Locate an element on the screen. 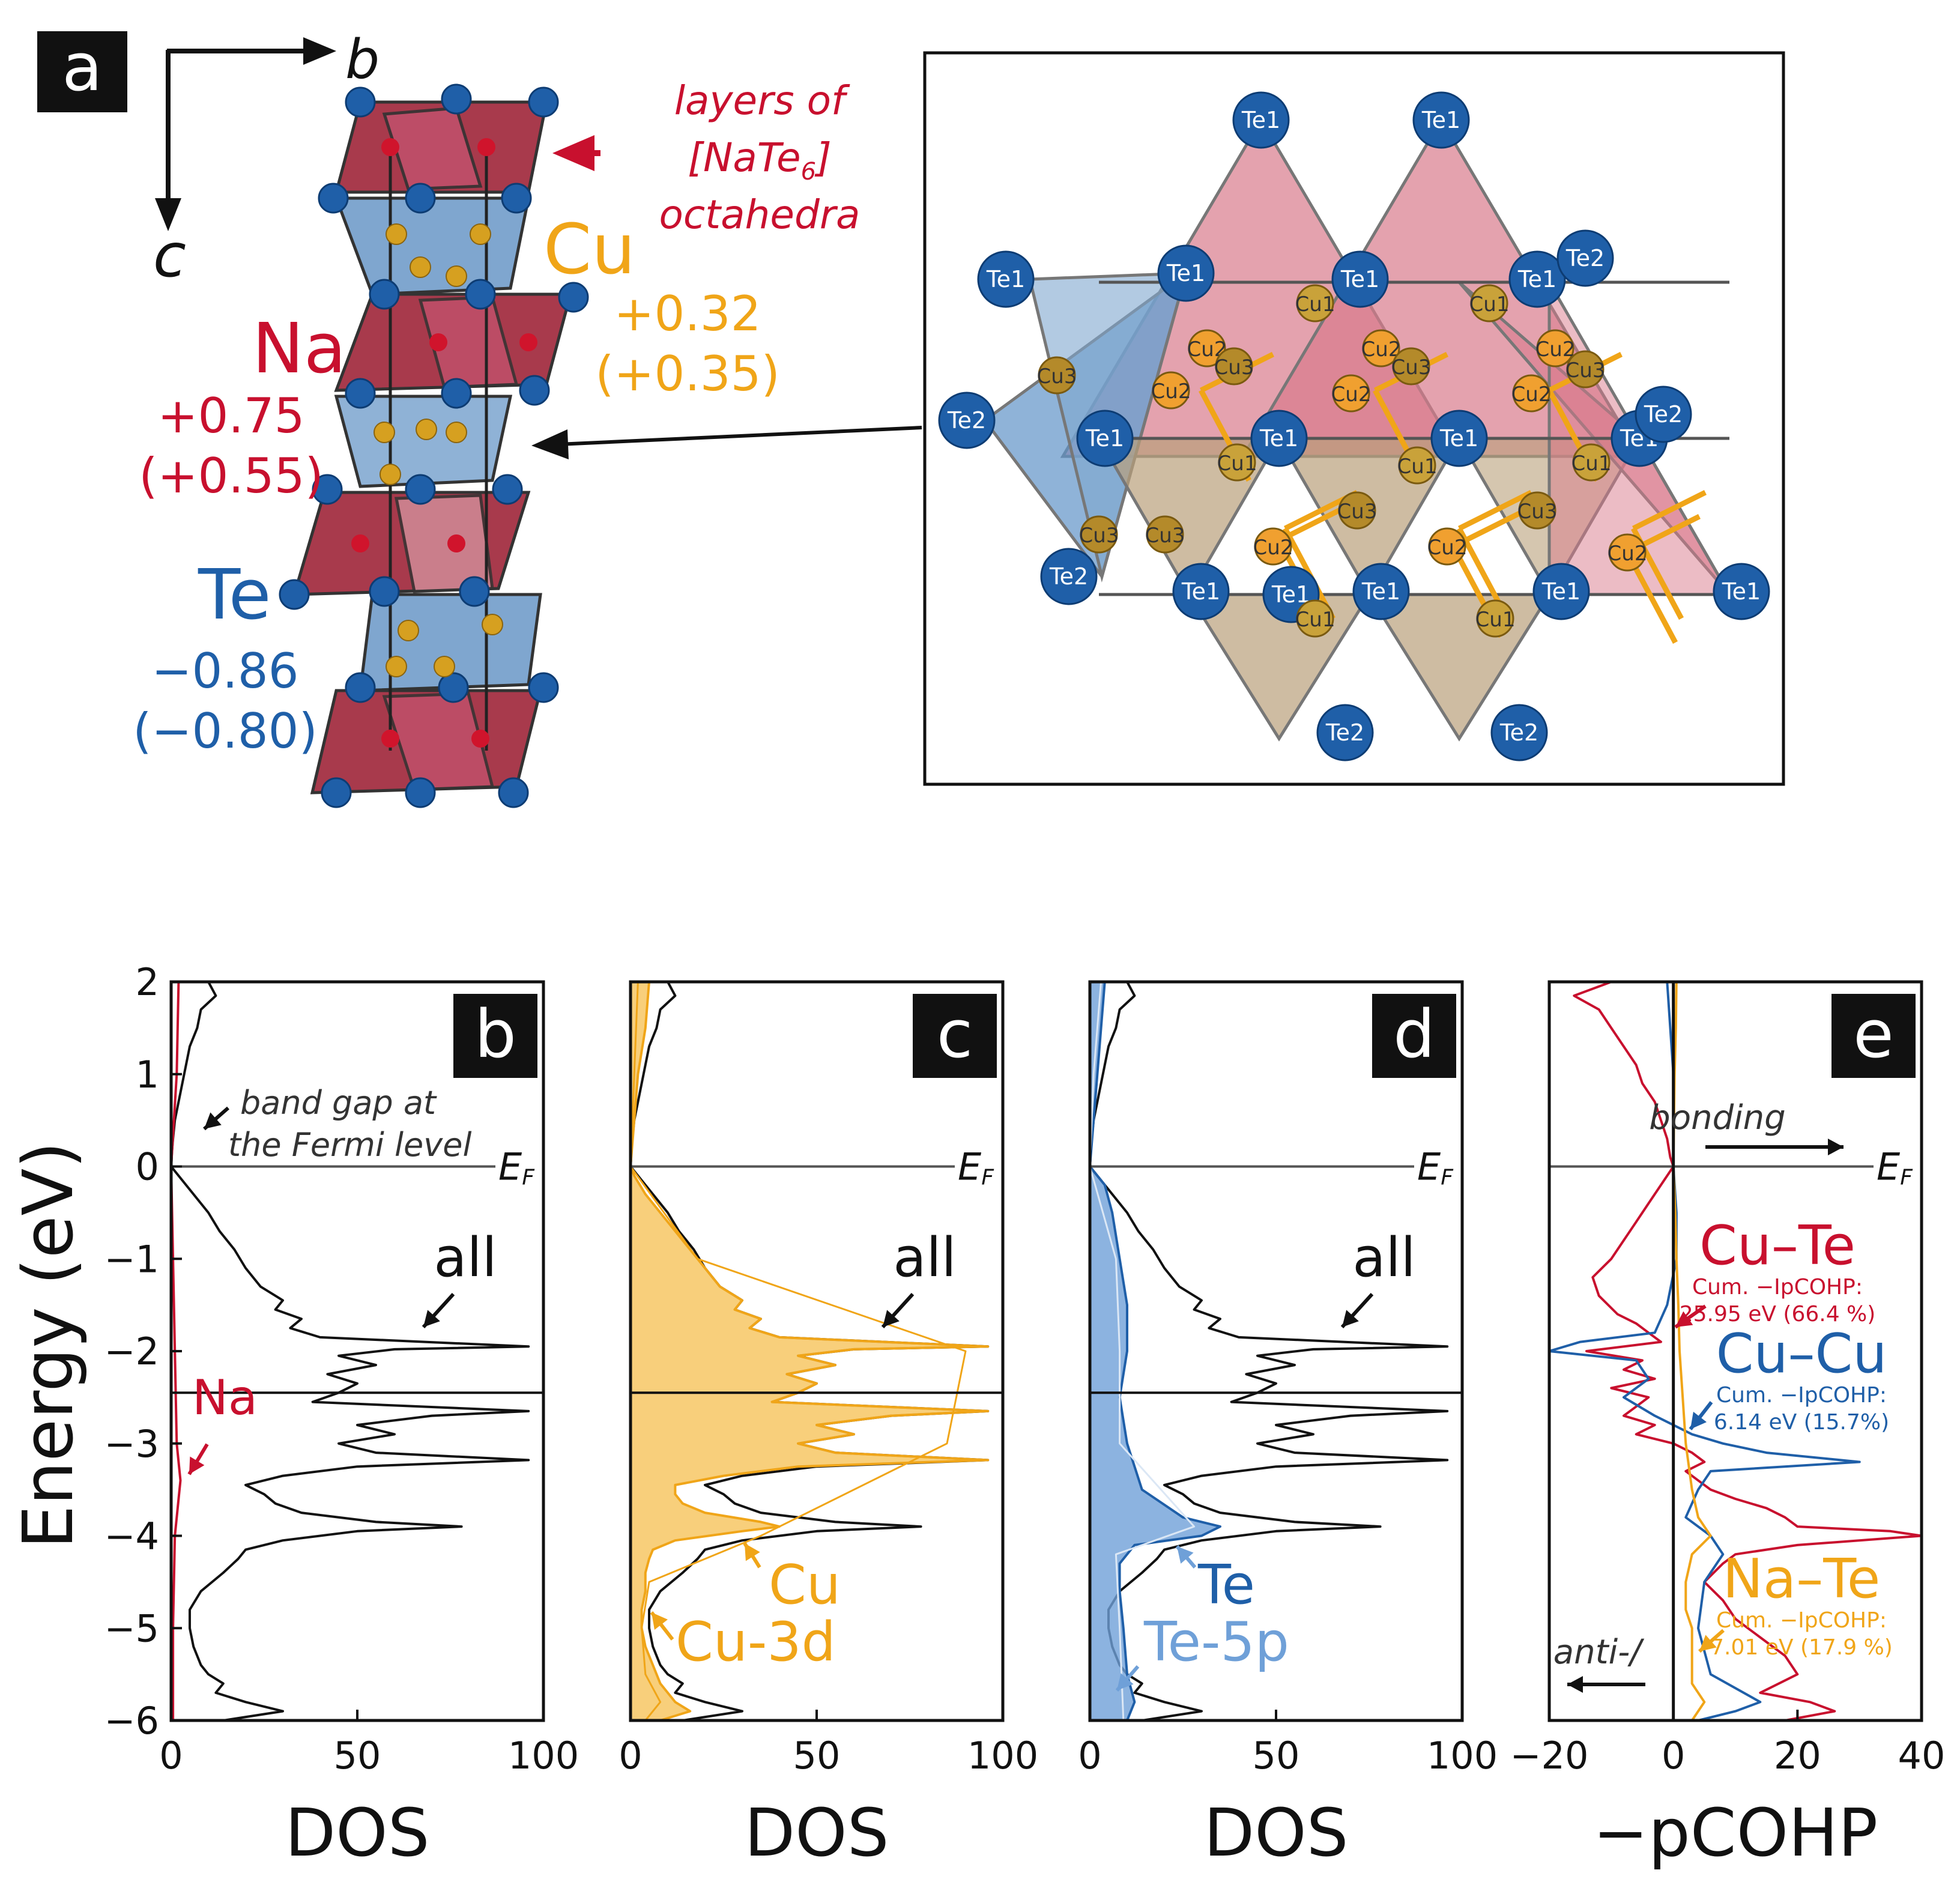 This screenshot has height=1882, width=1960. cu-cu-arrow-head is located at coordinates (1698, 1420).